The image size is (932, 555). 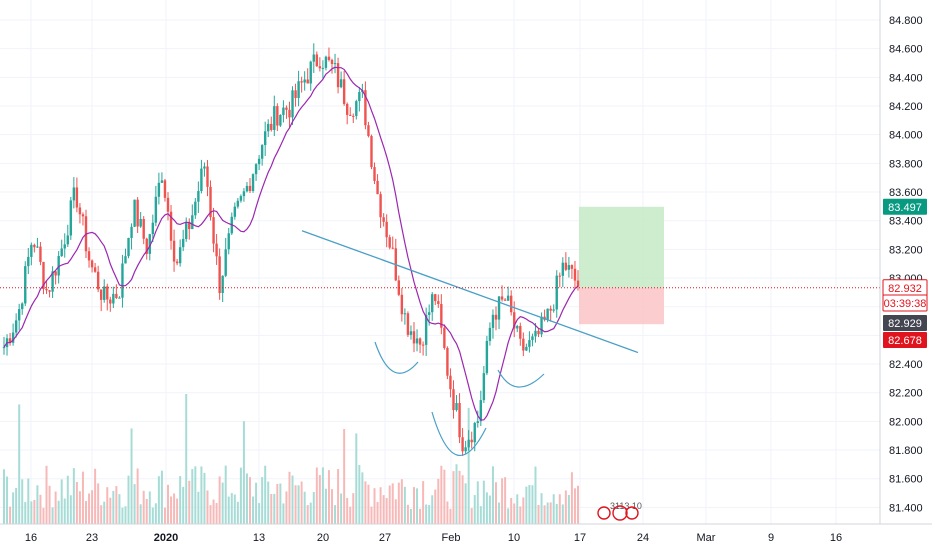 I want to click on head-arc, so click(x=459, y=434).